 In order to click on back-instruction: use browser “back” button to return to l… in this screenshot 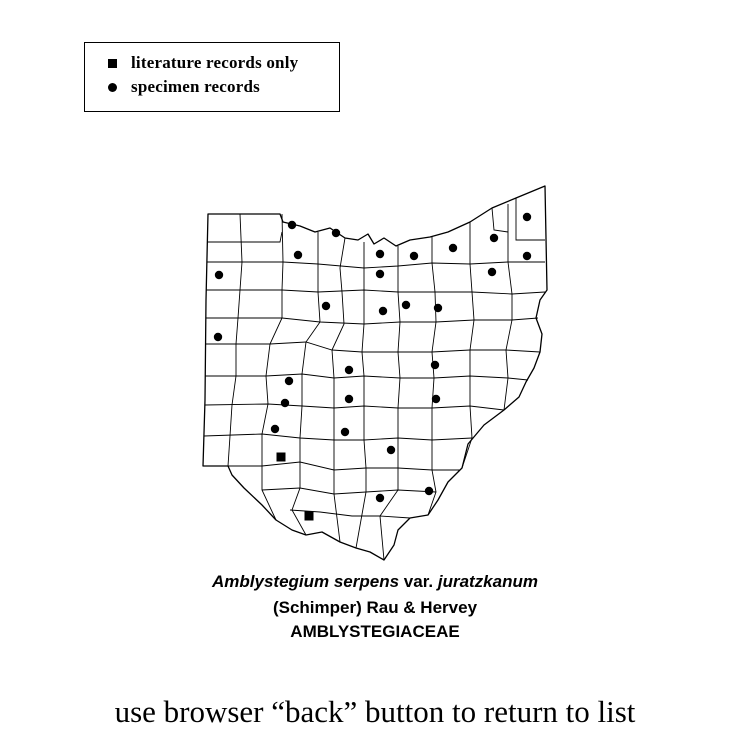, I will do `click(375, 711)`.